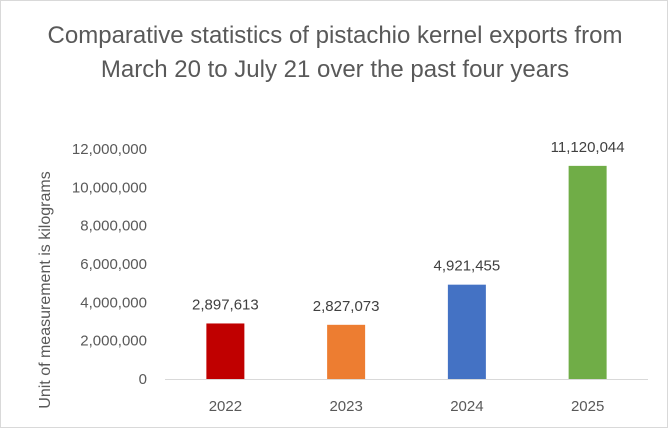 Image resolution: width=668 pixels, height=428 pixels. Describe the element at coordinates (346, 306) in the screenshot. I see `data-label: 2,827,073` at that location.